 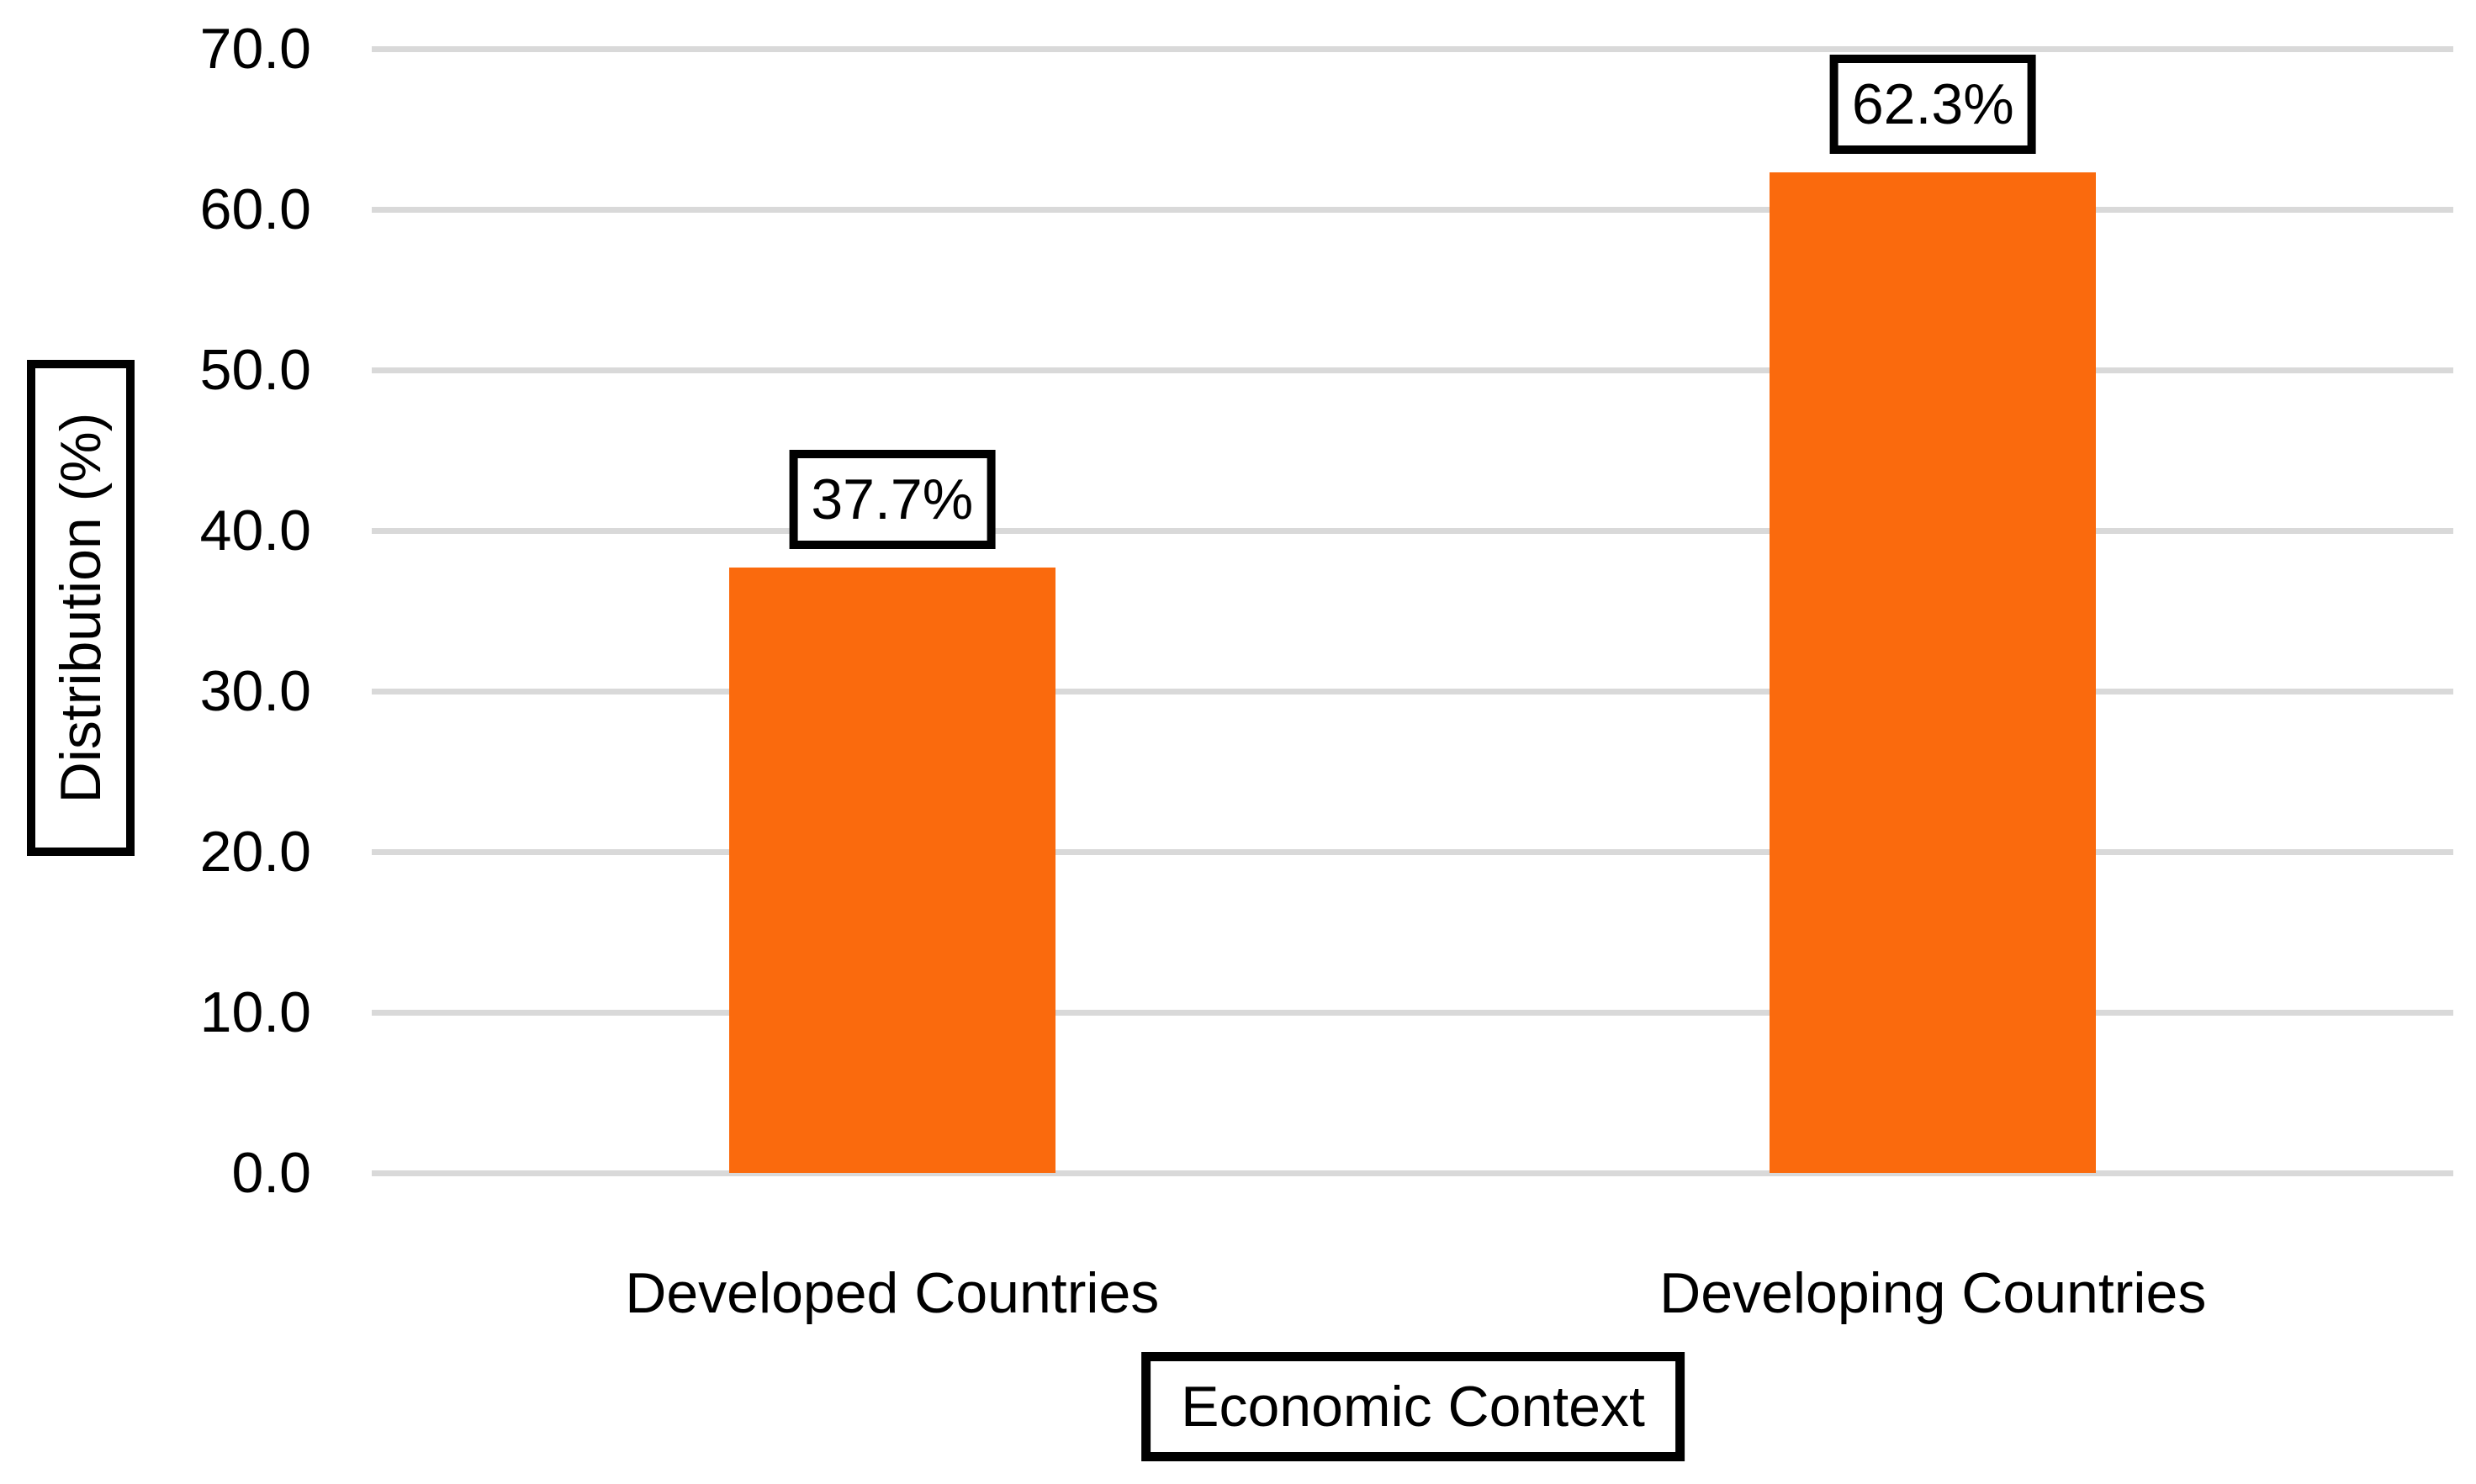 I want to click on y-tick-label: 10.0, so click(x=255, y=1012).